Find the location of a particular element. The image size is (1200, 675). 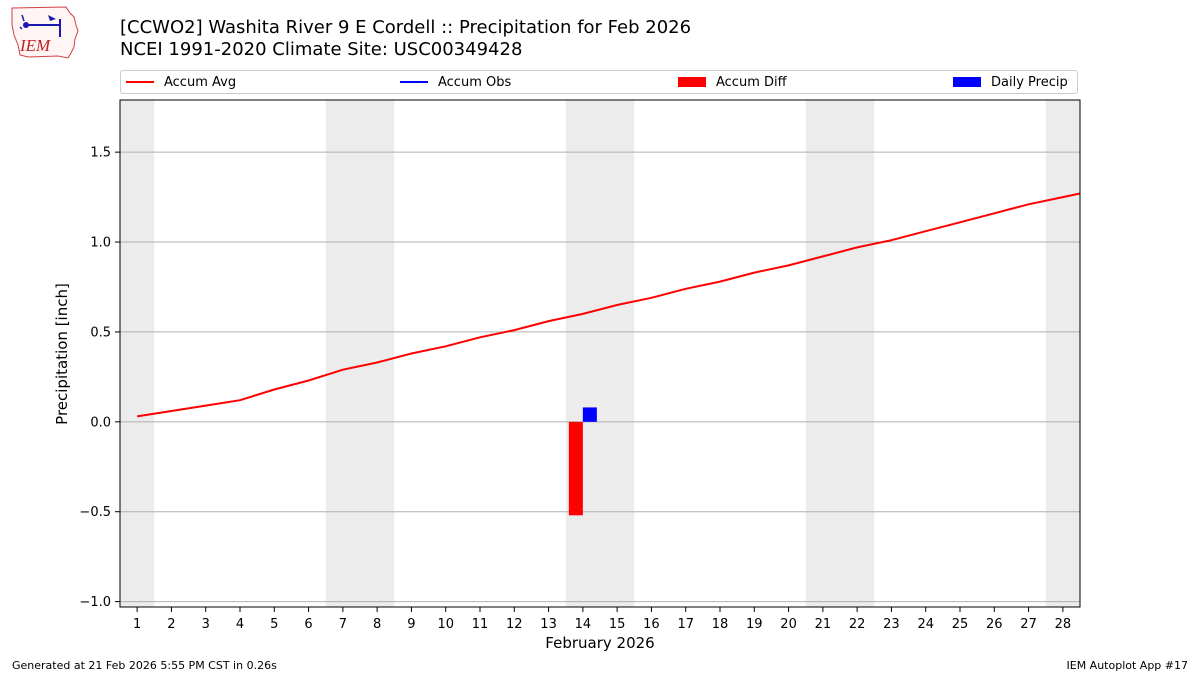

legend-item-daily-precip: Daily Precip is located at coordinates (1010, 83).